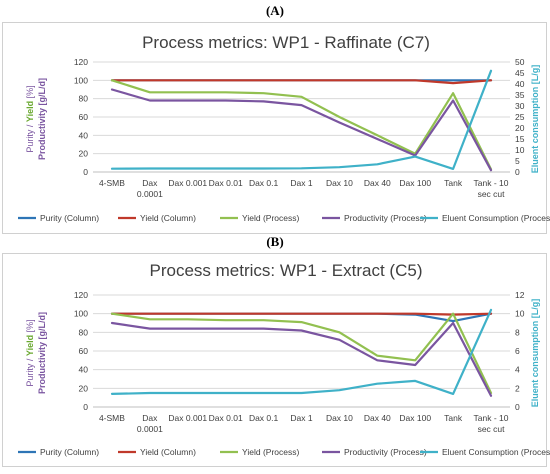 The image size is (550, 474). Describe the element at coordinates (520, 128) in the screenshot. I see `y-right-tick-label: 20` at that location.